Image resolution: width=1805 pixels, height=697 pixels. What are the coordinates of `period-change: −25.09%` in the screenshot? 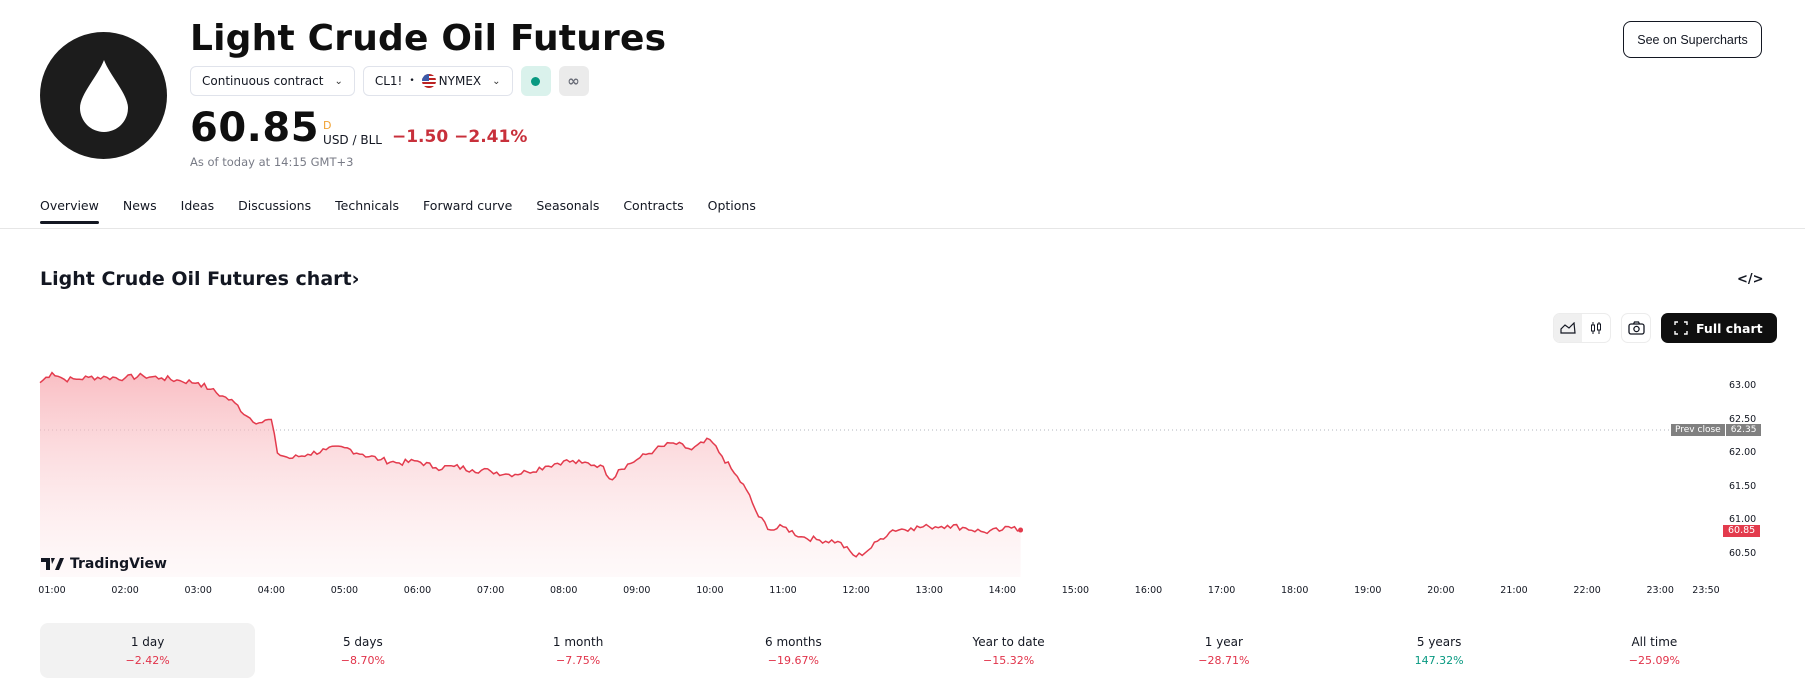 It's located at (1654, 660).